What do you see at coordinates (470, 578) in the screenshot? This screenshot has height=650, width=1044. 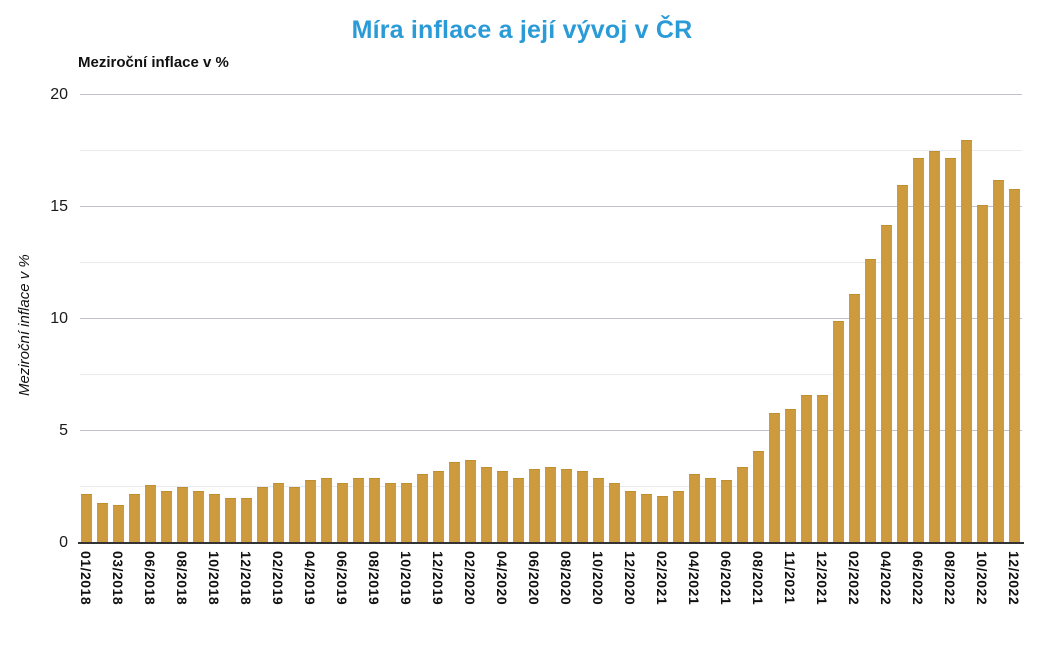 I see `x-tick-label: 02/2020` at bounding box center [470, 578].